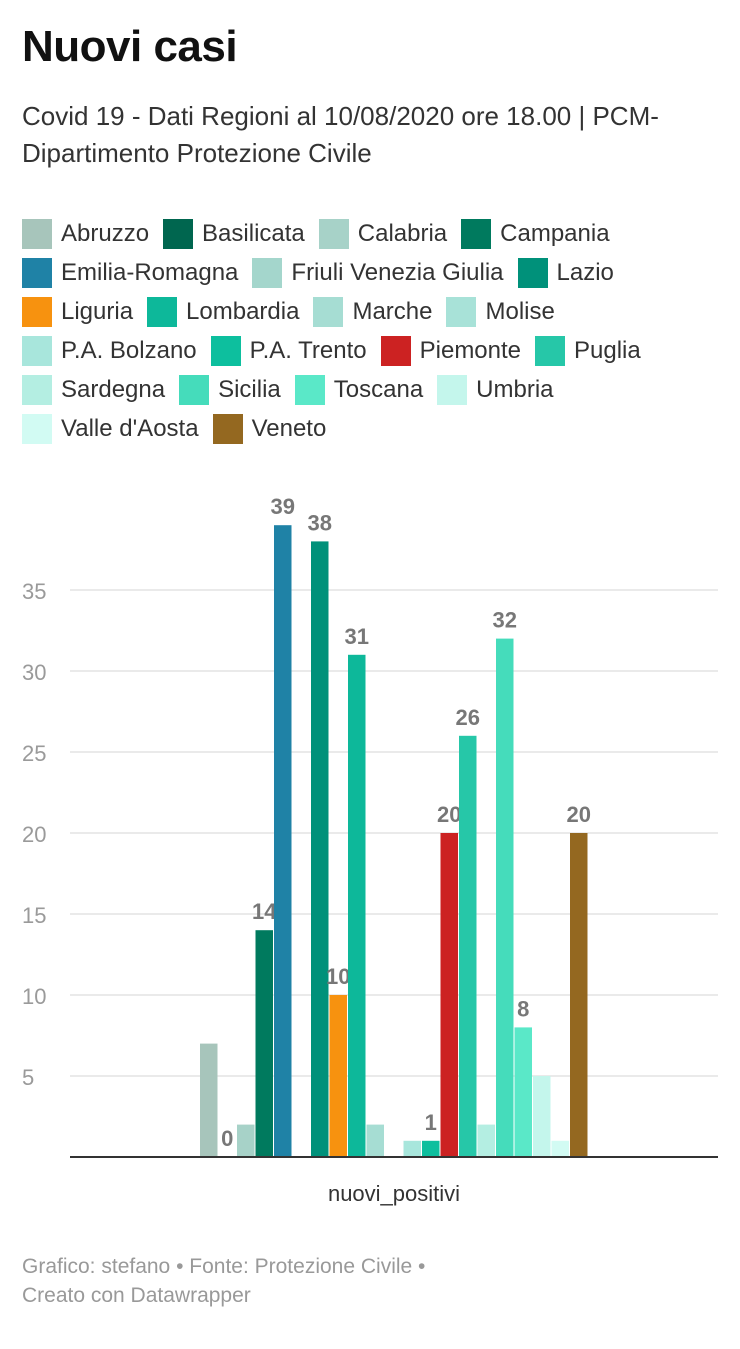  Describe the element at coordinates (394, 1193) in the screenshot. I see `x-category-label: nuovi_positivi` at that location.